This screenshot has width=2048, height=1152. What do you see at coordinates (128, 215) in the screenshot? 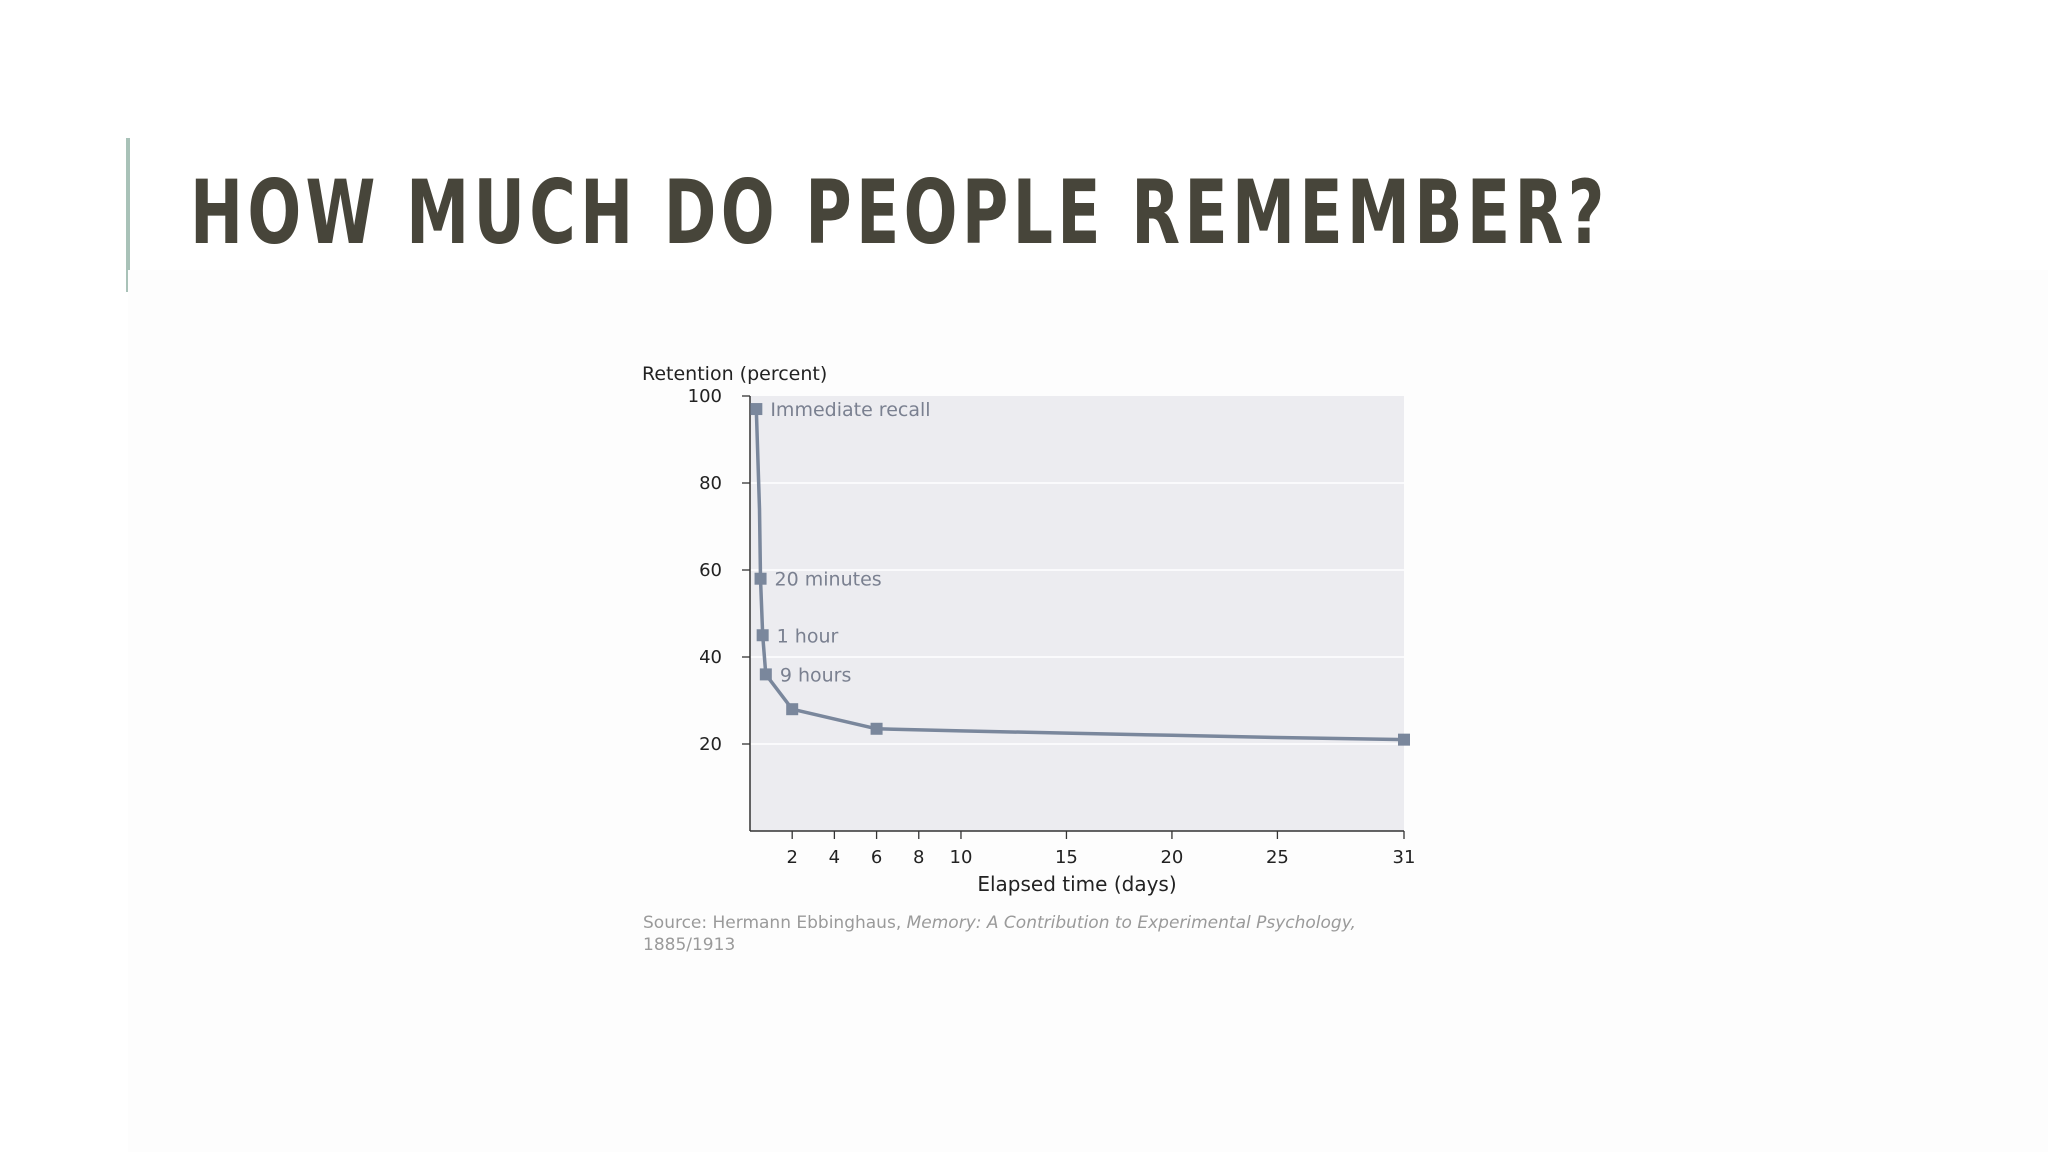
I see `title-accent-bar` at bounding box center [128, 215].